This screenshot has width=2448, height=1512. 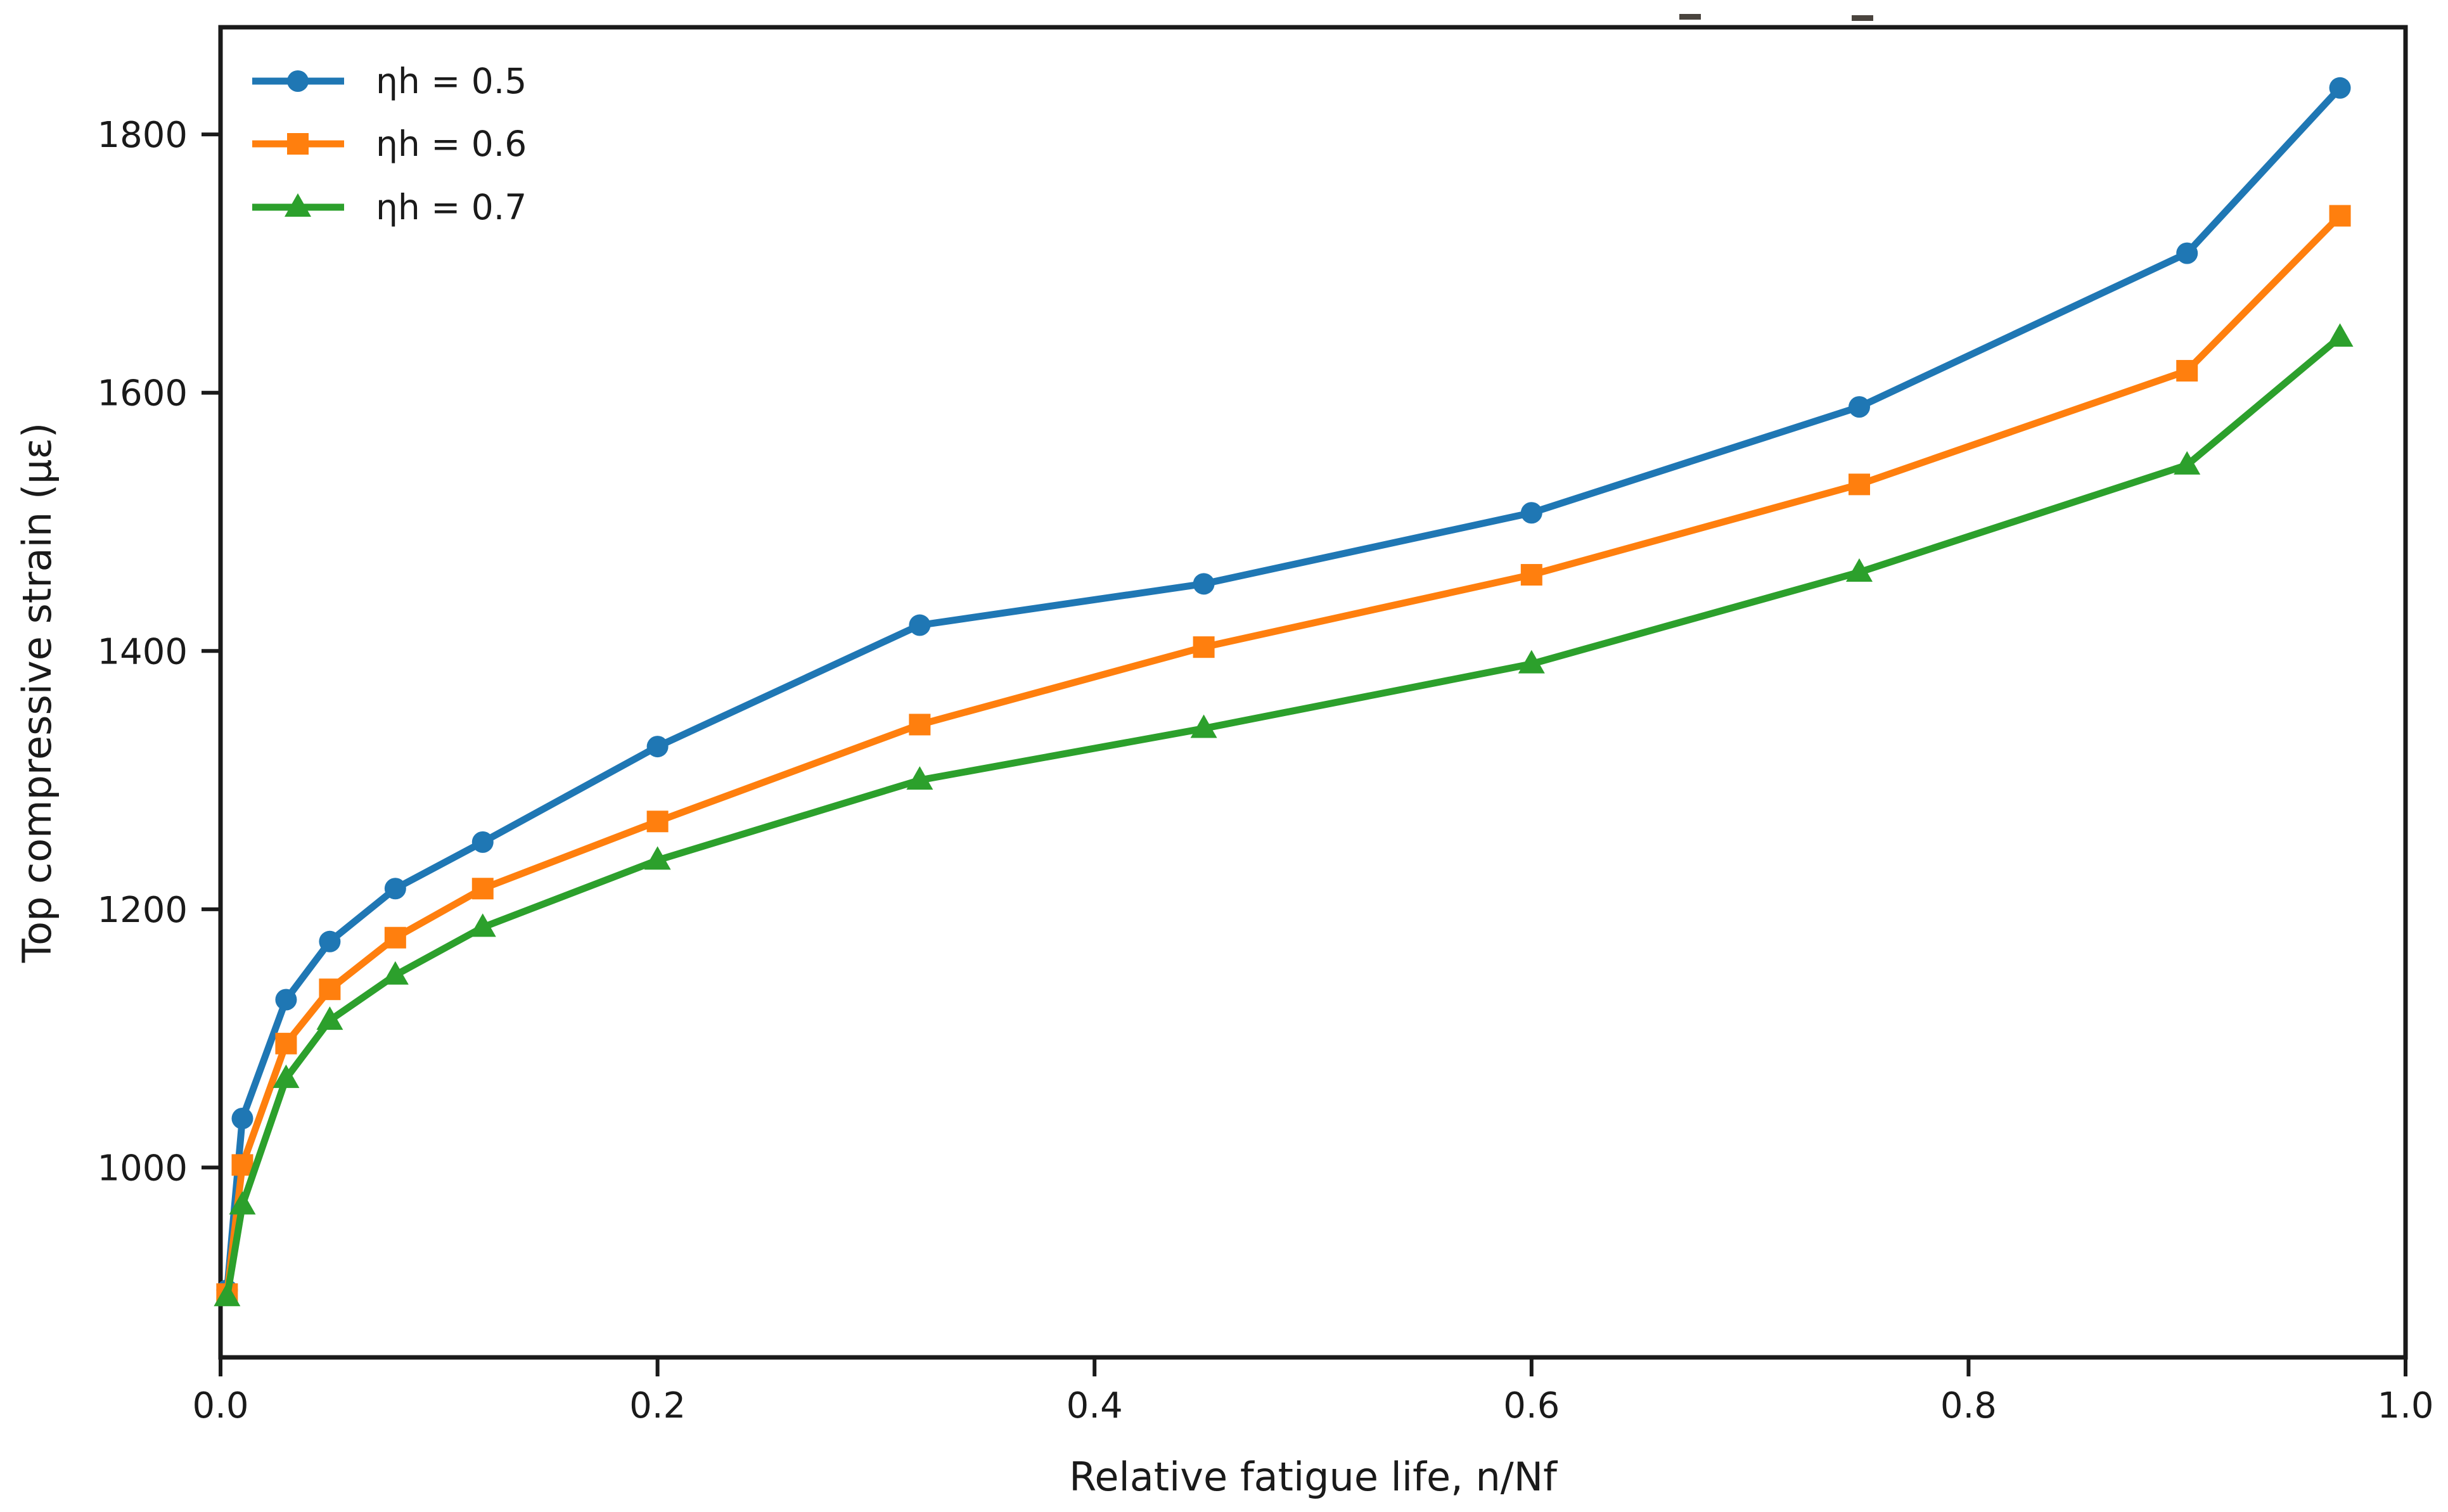 What do you see at coordinates (1968, 1405) in the screenshot?
I see `x-tick-label: 0.8` at bounding box center [1968, 1405].